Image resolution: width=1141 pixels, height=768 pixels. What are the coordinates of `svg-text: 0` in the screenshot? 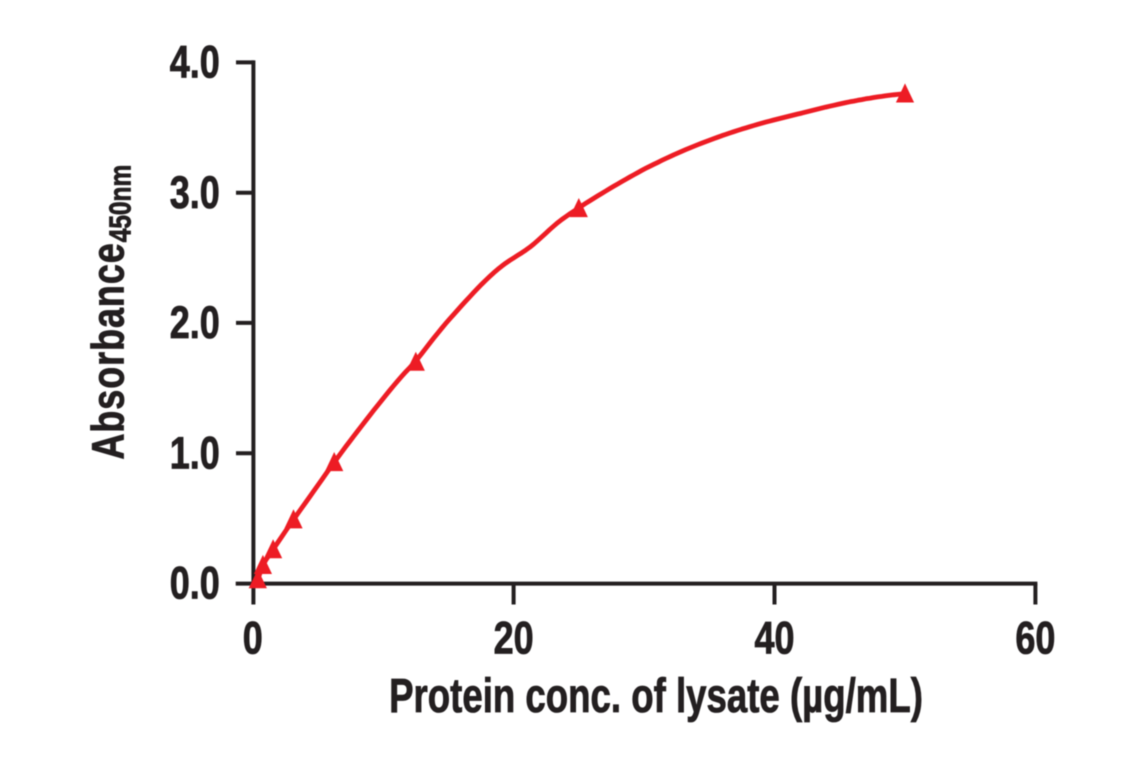 It's located at (253, 638).